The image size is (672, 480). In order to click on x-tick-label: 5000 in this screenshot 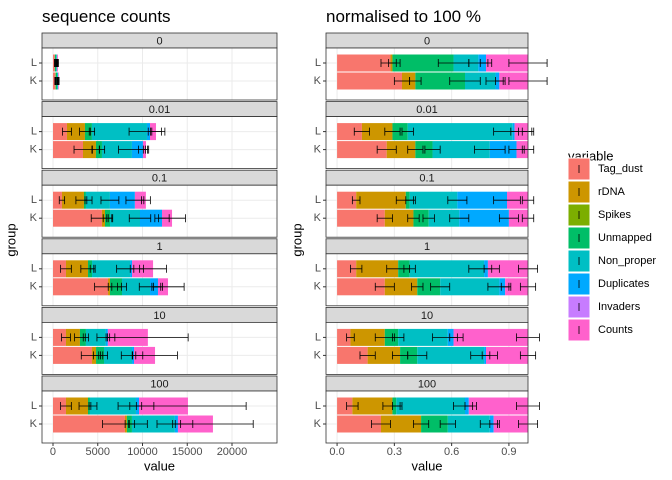, I will do `click(98, 452)`.